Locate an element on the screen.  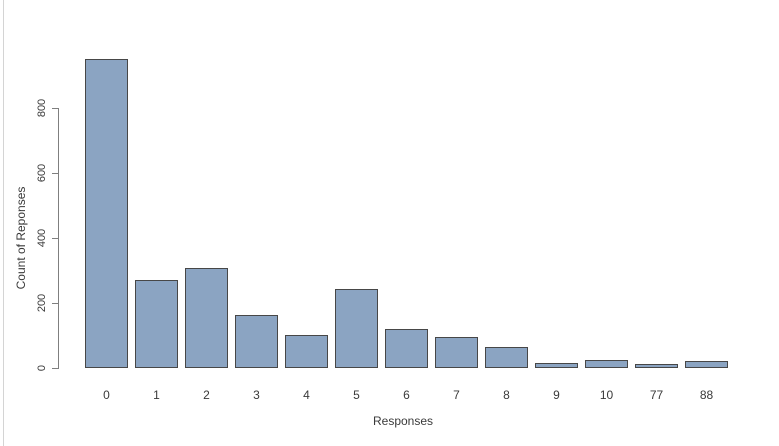
x-axis-category-label: 88 is located at coordinates (706, 395).